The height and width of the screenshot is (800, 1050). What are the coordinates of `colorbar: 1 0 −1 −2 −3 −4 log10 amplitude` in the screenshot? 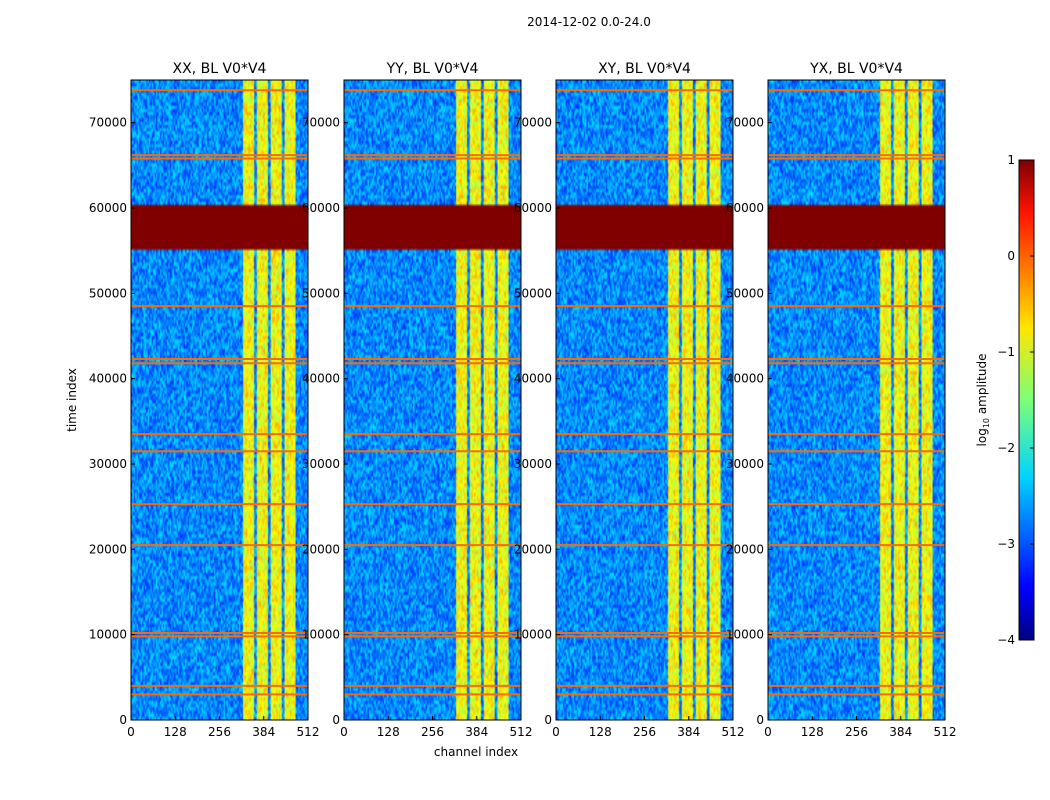 It's located at (1005, 400).